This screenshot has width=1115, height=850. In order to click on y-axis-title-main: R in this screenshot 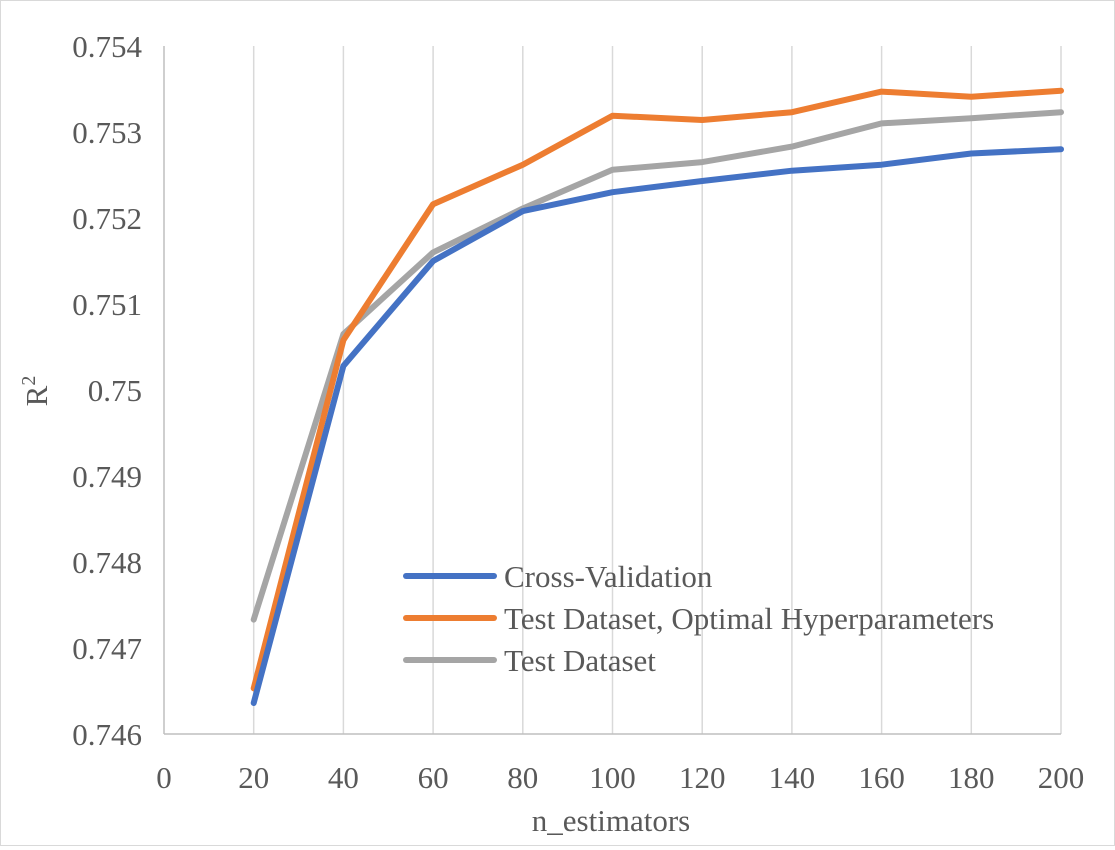, I will do `click(36, 395)`.